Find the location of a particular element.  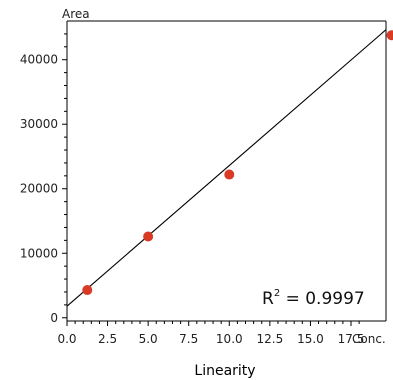

x-tick-label: 0.0 is located at coordinates (66, 339).